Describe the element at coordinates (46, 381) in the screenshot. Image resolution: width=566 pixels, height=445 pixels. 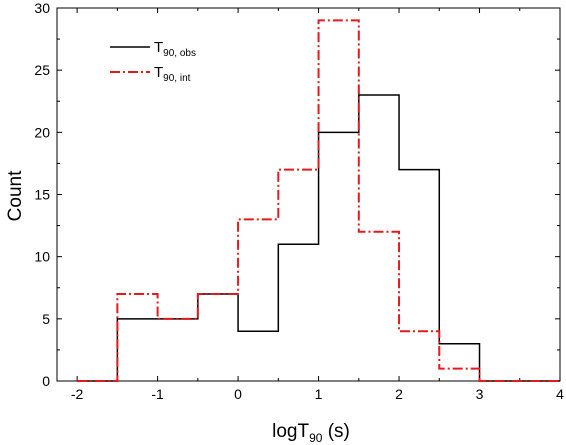
I see `y-tick-label: 0` at that location.